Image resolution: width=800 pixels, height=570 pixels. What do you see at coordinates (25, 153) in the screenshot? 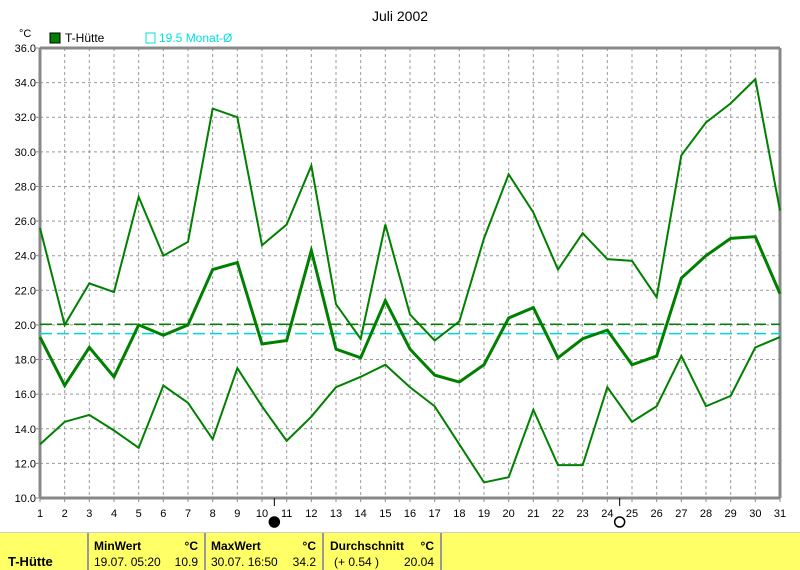
I see `y-tick-label: 30.0` at bounding box center [25, 153].